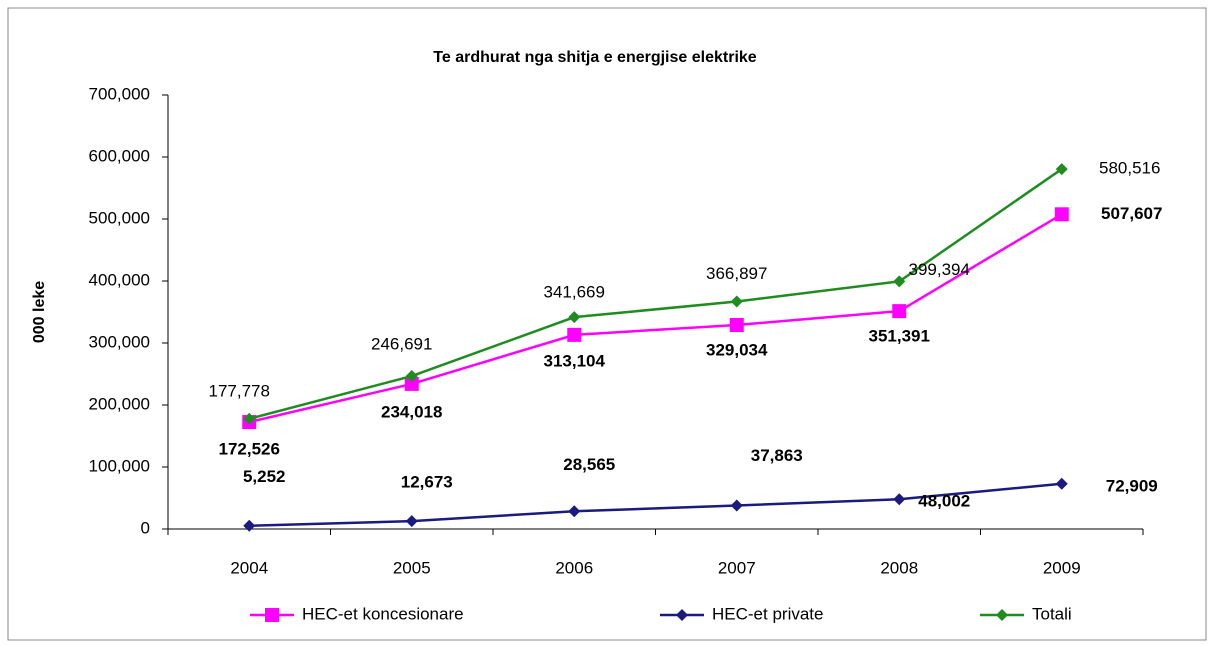 This screenshot has width=1216, height=646. Describe the element at coordinates (939, 269) in the screenshot. I see `data-label: 399,394` at that location.